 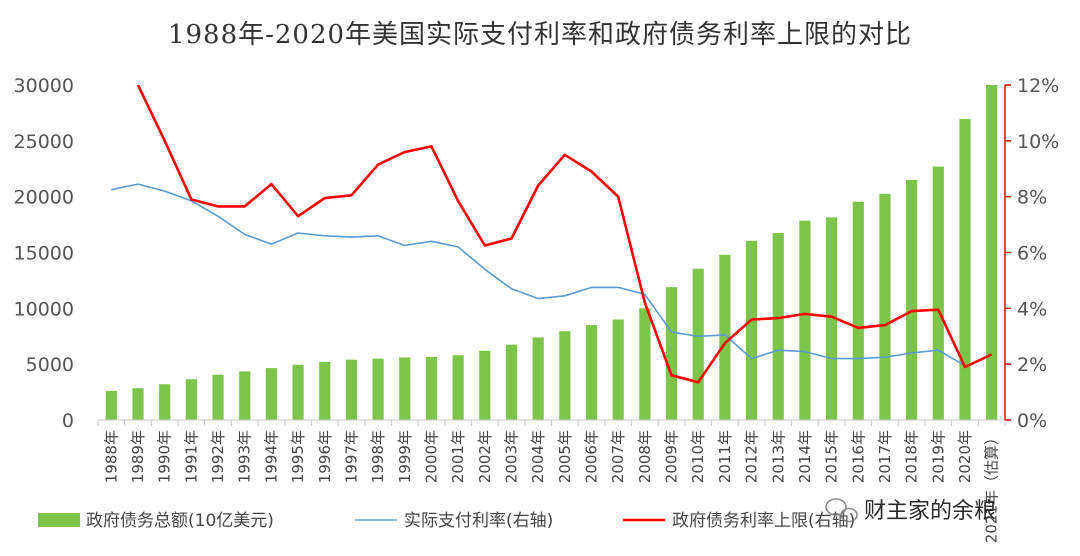 What do you see at coordinates (68, 421) in the screenshot?
I see `y-left-tick-label: 0` at bounding box center [68, 421].